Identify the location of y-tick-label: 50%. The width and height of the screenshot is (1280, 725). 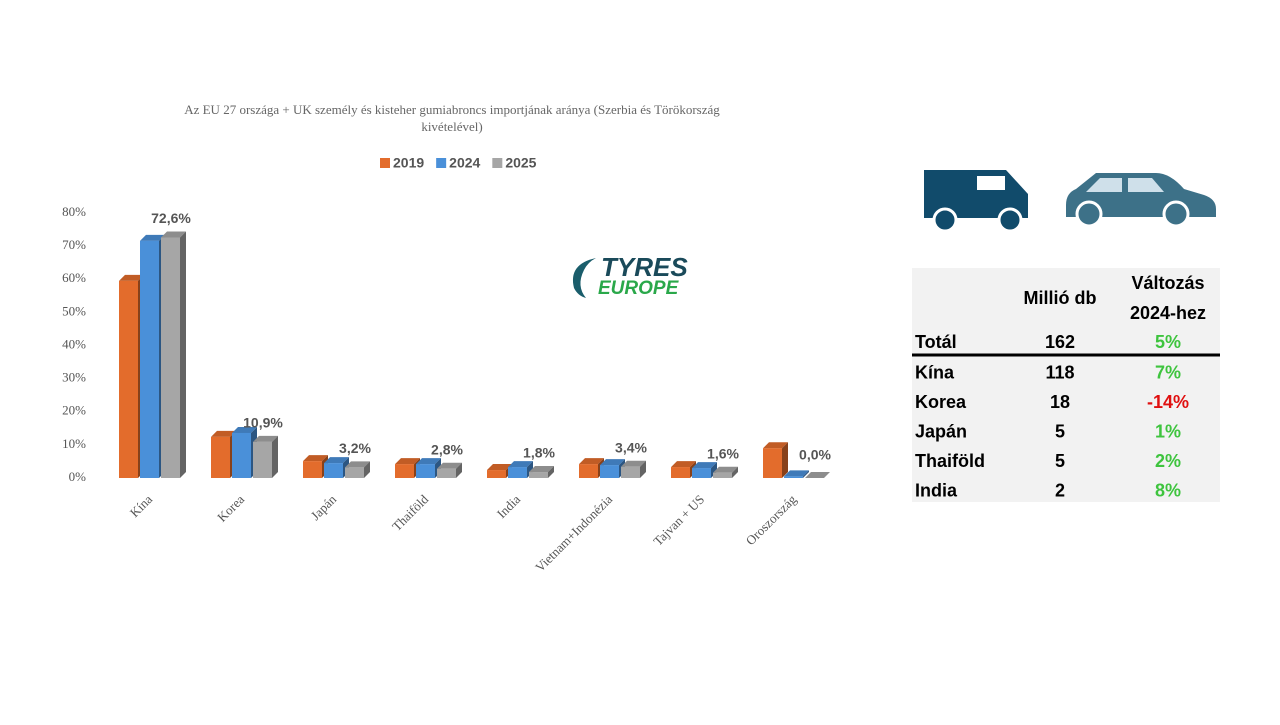
(74, 310).